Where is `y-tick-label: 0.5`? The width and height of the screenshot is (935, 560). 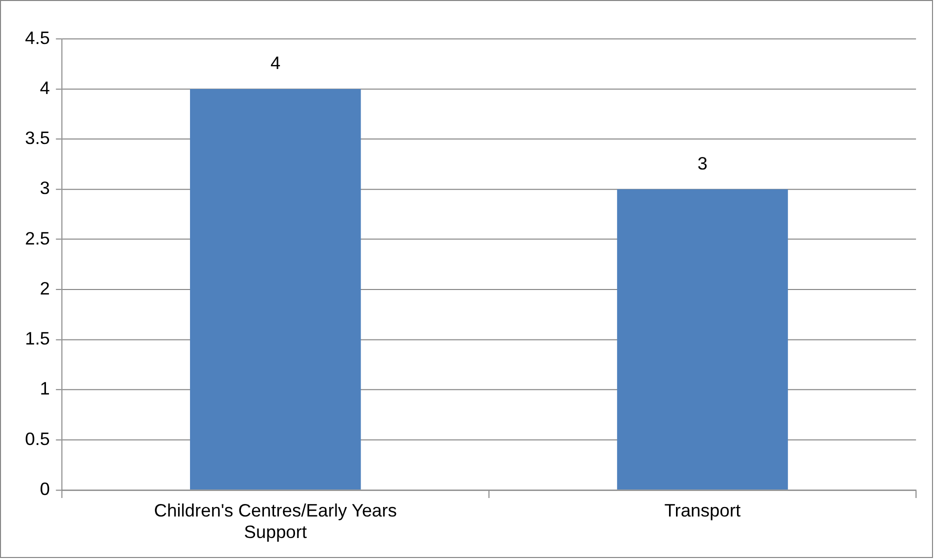 y-tick-label: 0.5 is located at coordinates (37, 438).